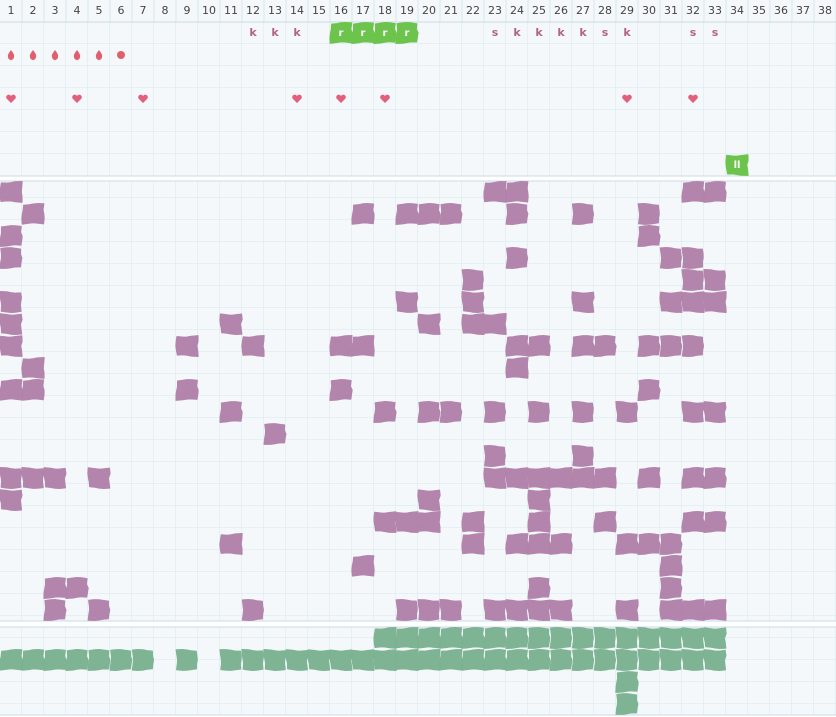  What do you see at coordinates (451, 10) in the screenshot?
I see `column-label: 21` at bounding box center [451, 10].